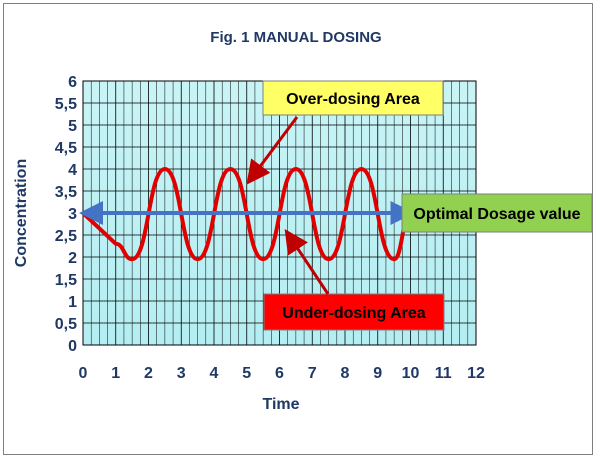 The image size is (600, 460). What do you see at coordinates (72, 302) in the screenshot?
I see `y-tick-label: 1` at bounding box center [72, 302].